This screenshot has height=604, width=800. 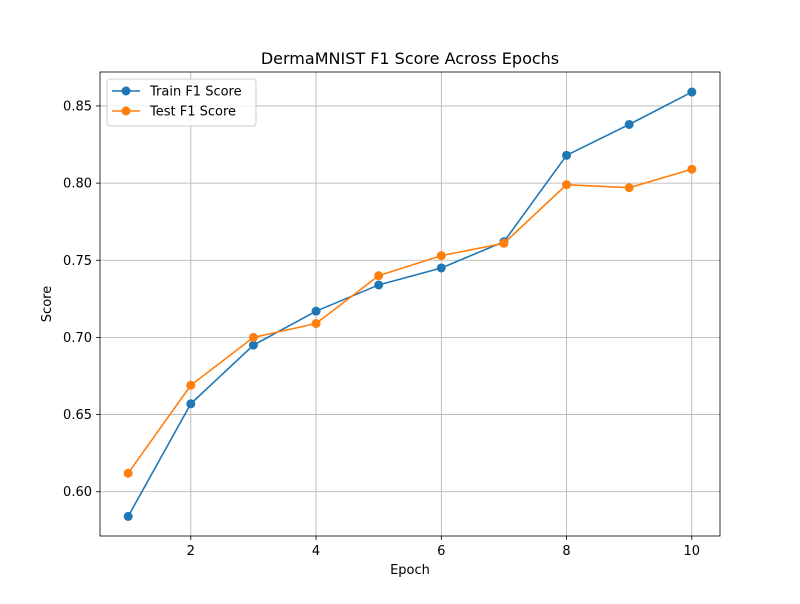 What do you see at coordinates (441, 551) in the screenshot?
I see `x-tick-label: 6` at bounding box center [441, 551].